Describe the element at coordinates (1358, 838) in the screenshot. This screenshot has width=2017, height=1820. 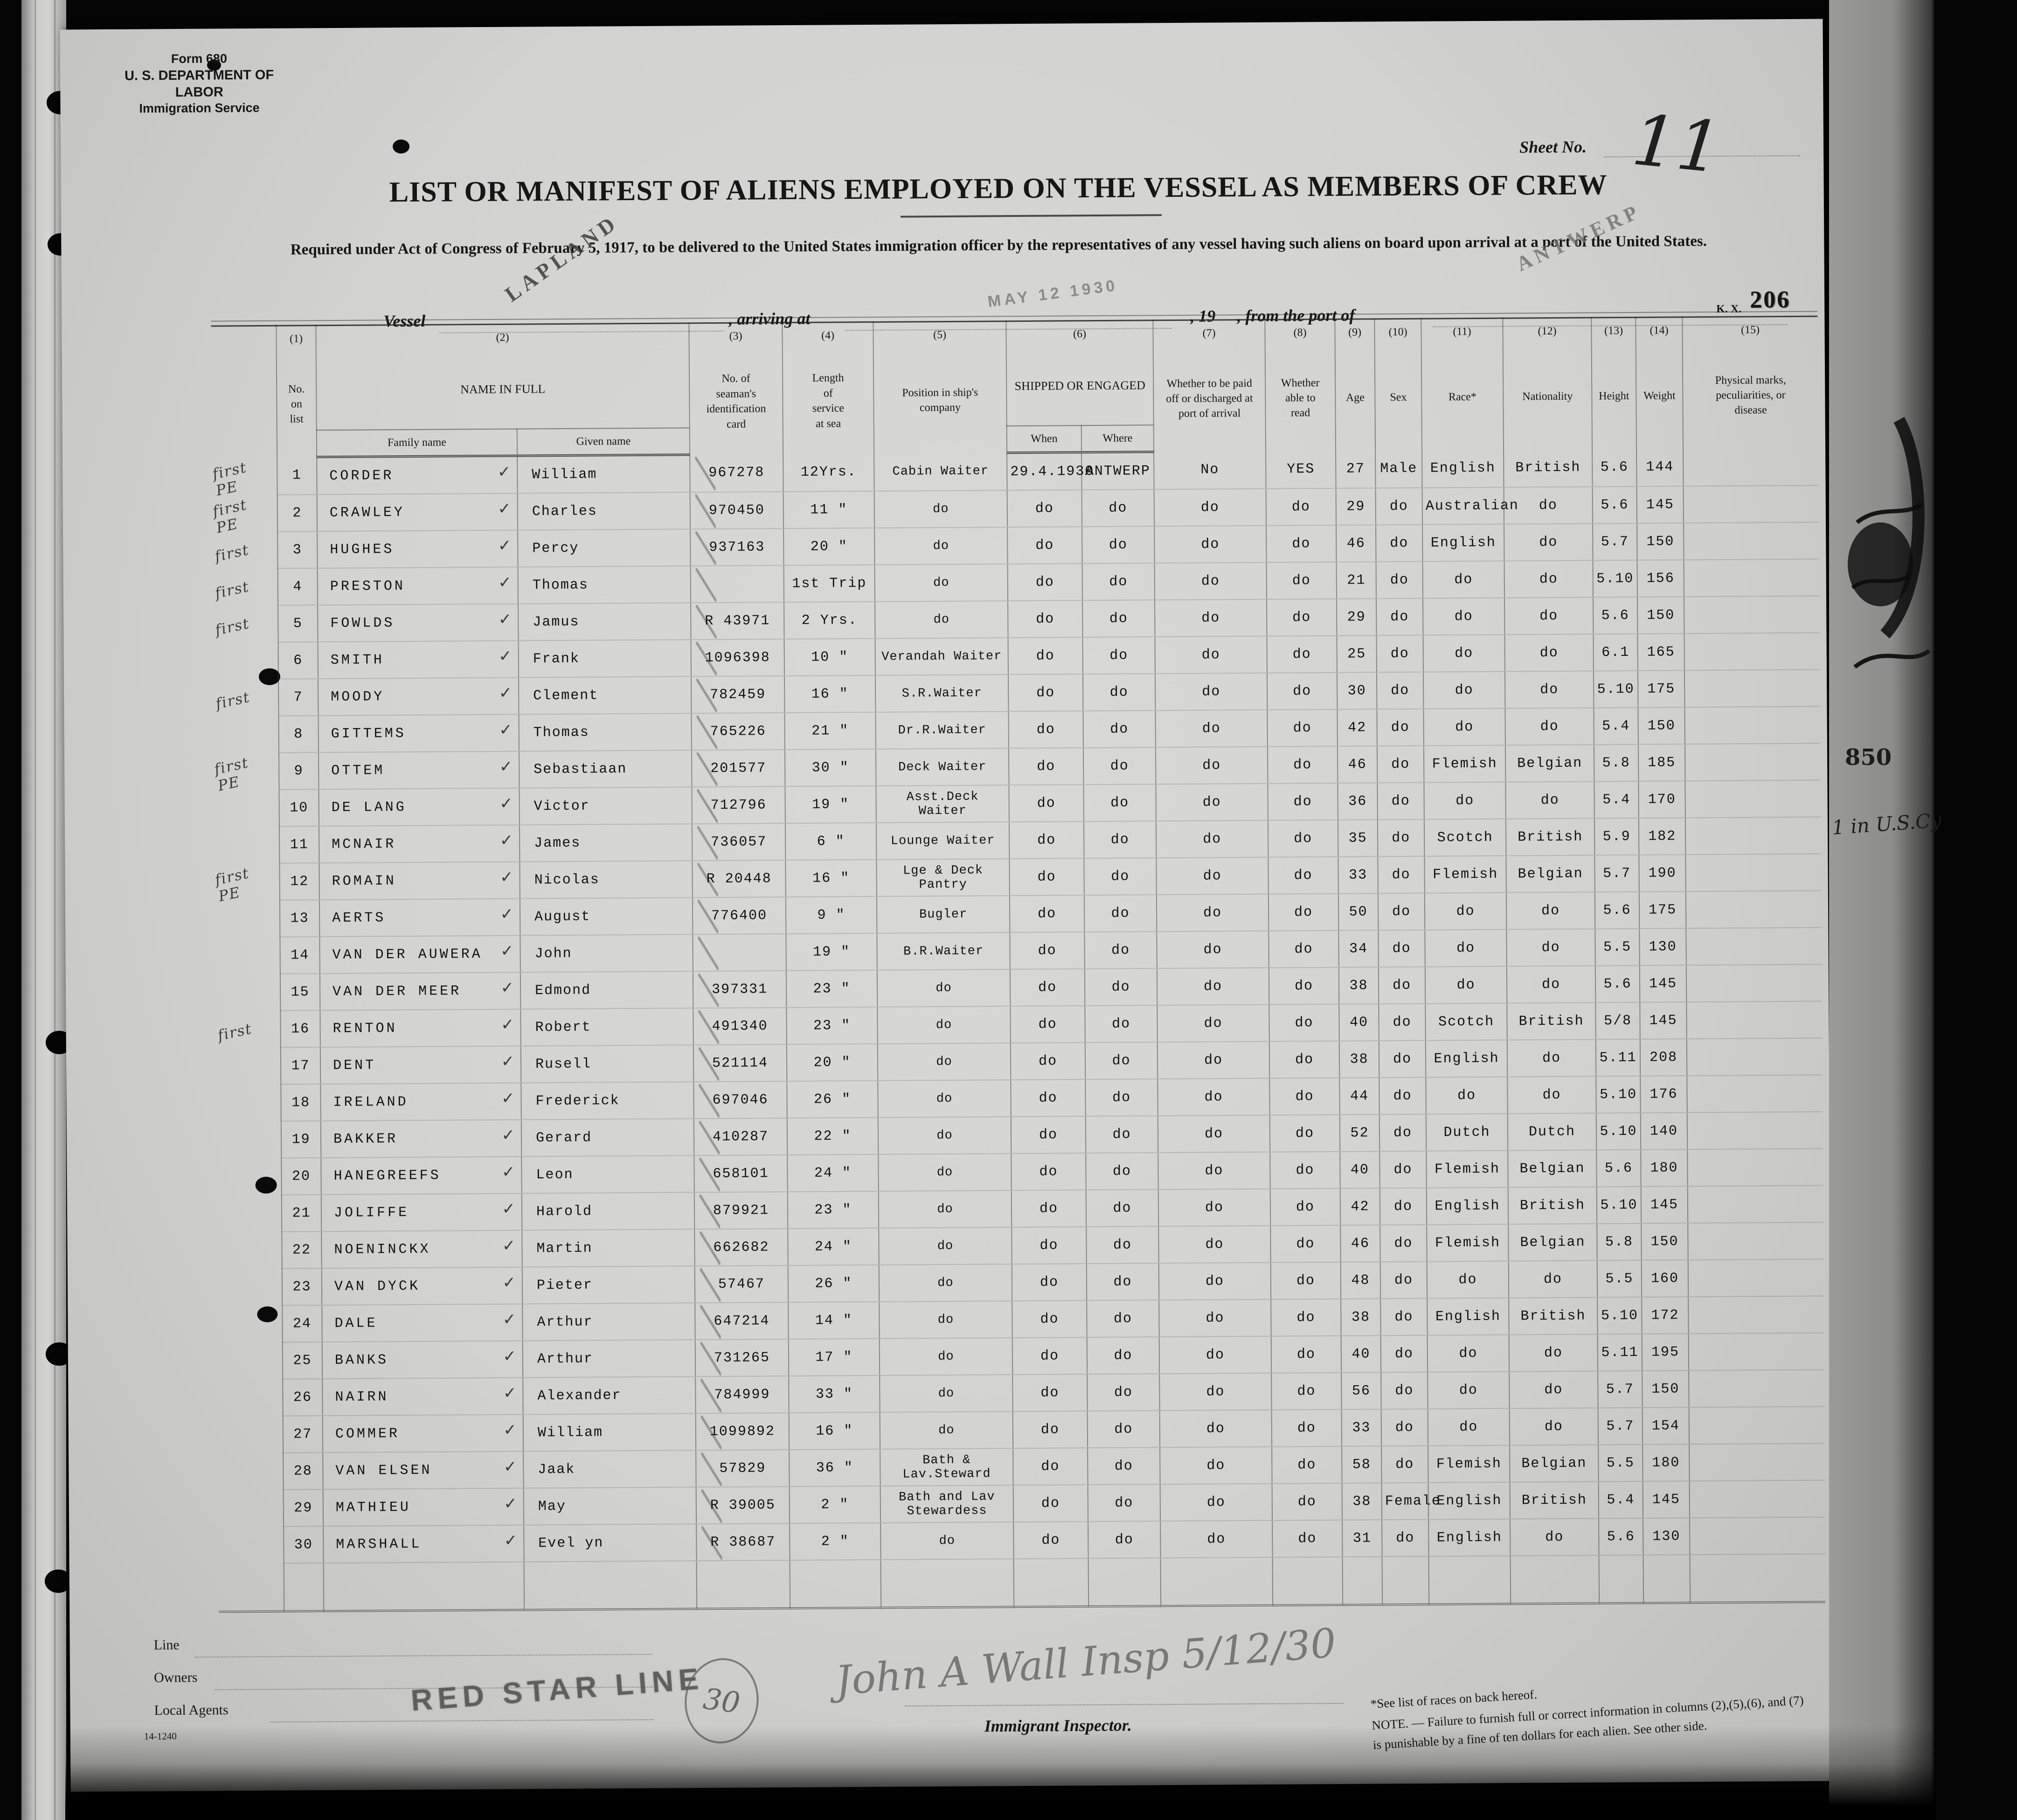
I see `cell-age: 35` at that location.